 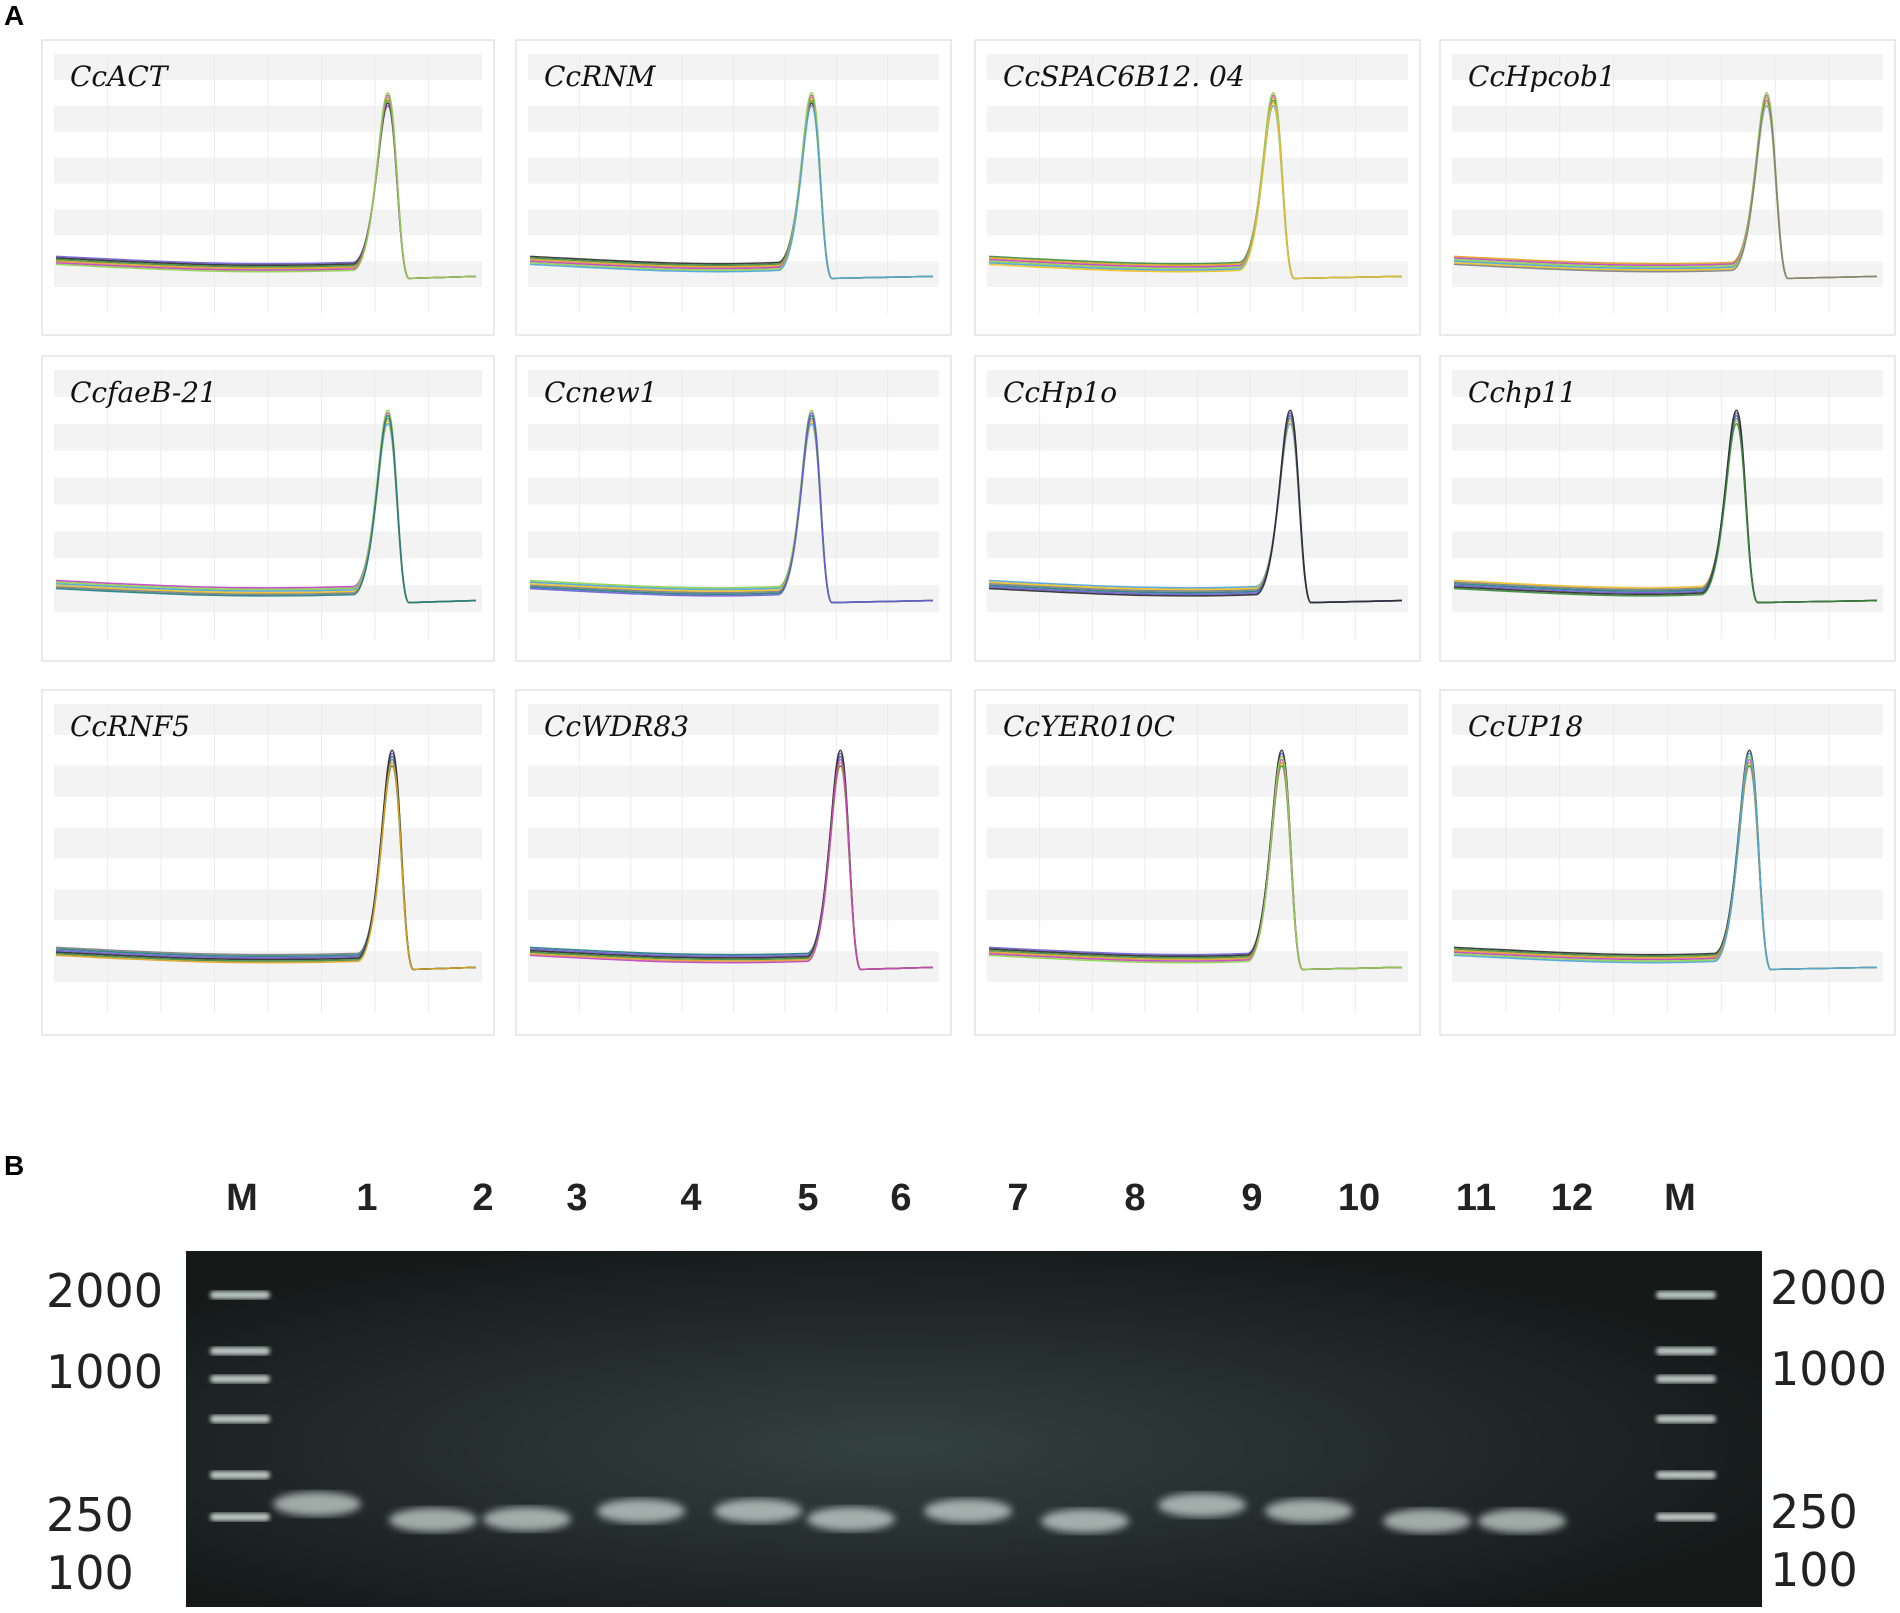 What do you see at coordinates (14, 15) in the screenshot?
I see `panel-a-label: A` at bounding box center [14, 15].